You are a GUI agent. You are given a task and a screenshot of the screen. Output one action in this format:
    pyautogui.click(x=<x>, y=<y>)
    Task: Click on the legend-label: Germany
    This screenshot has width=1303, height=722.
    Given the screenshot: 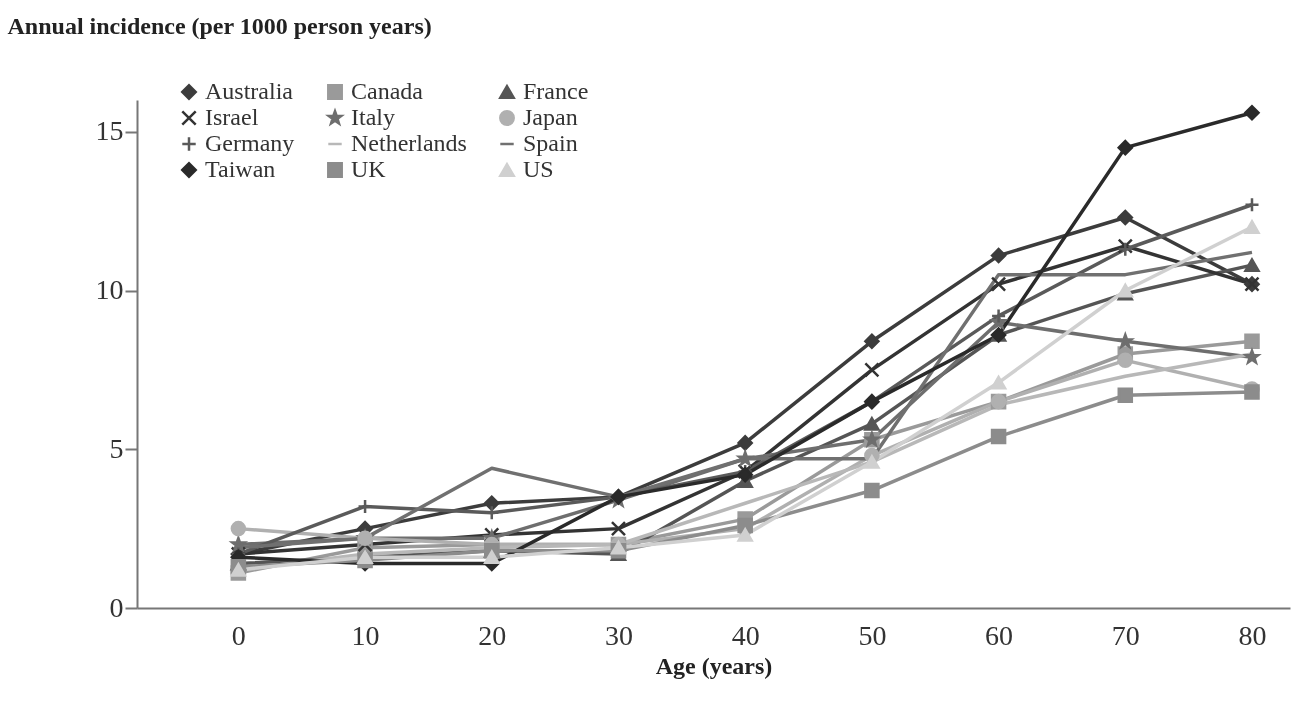 What is the action you would take?
    pyautogui.click(x=250, y=143)
    